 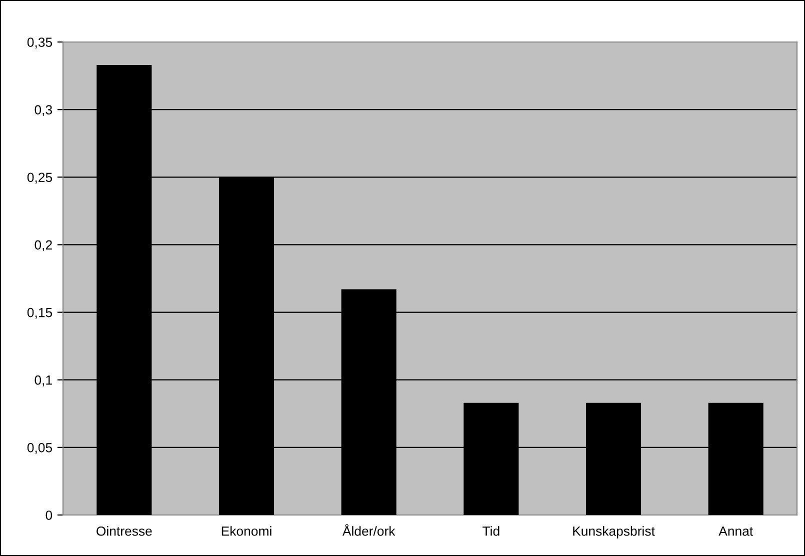 What do you see at coordinates (43, 246) in the screenshot?
I see `y-tick-label: 0,2` at bounding box center [43, 246].